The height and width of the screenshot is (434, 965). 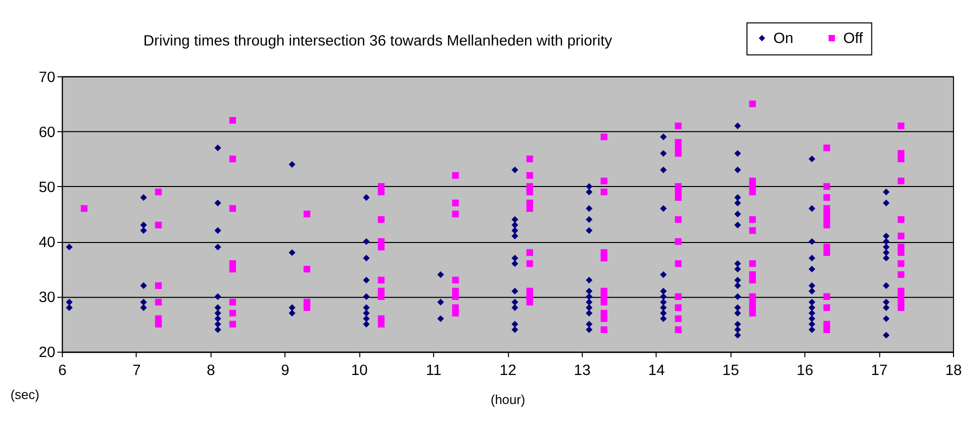 What do you see at coordinates (359, 371) in the screenshot?
I see `x-tick-label: 10` at bounding box center [359, 371].